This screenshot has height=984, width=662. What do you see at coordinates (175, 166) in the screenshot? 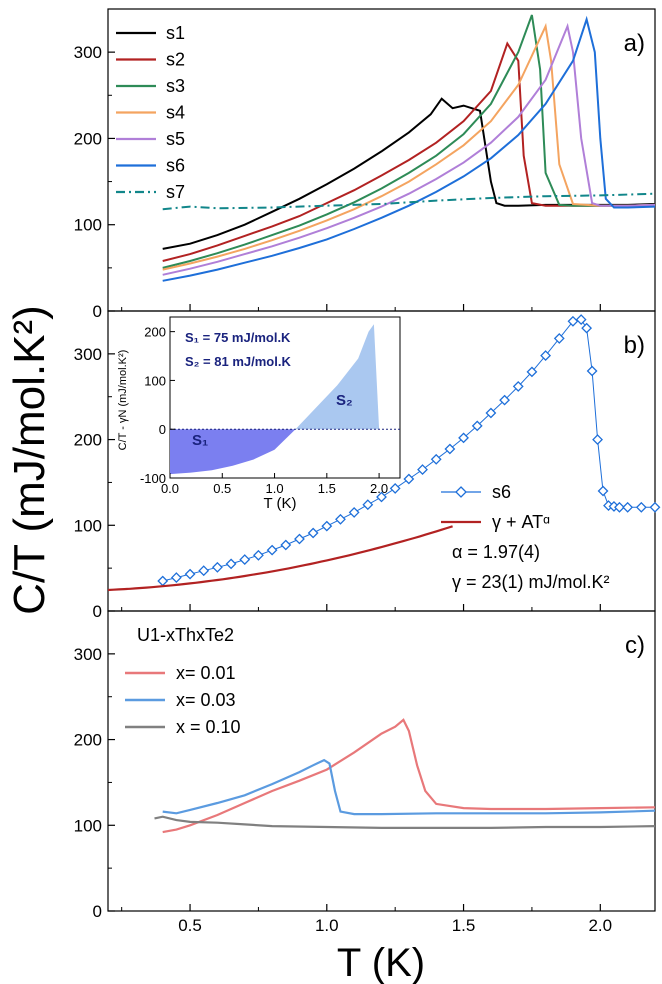
I see `legend-label-s6: s6` at bounding box center [175, 166].